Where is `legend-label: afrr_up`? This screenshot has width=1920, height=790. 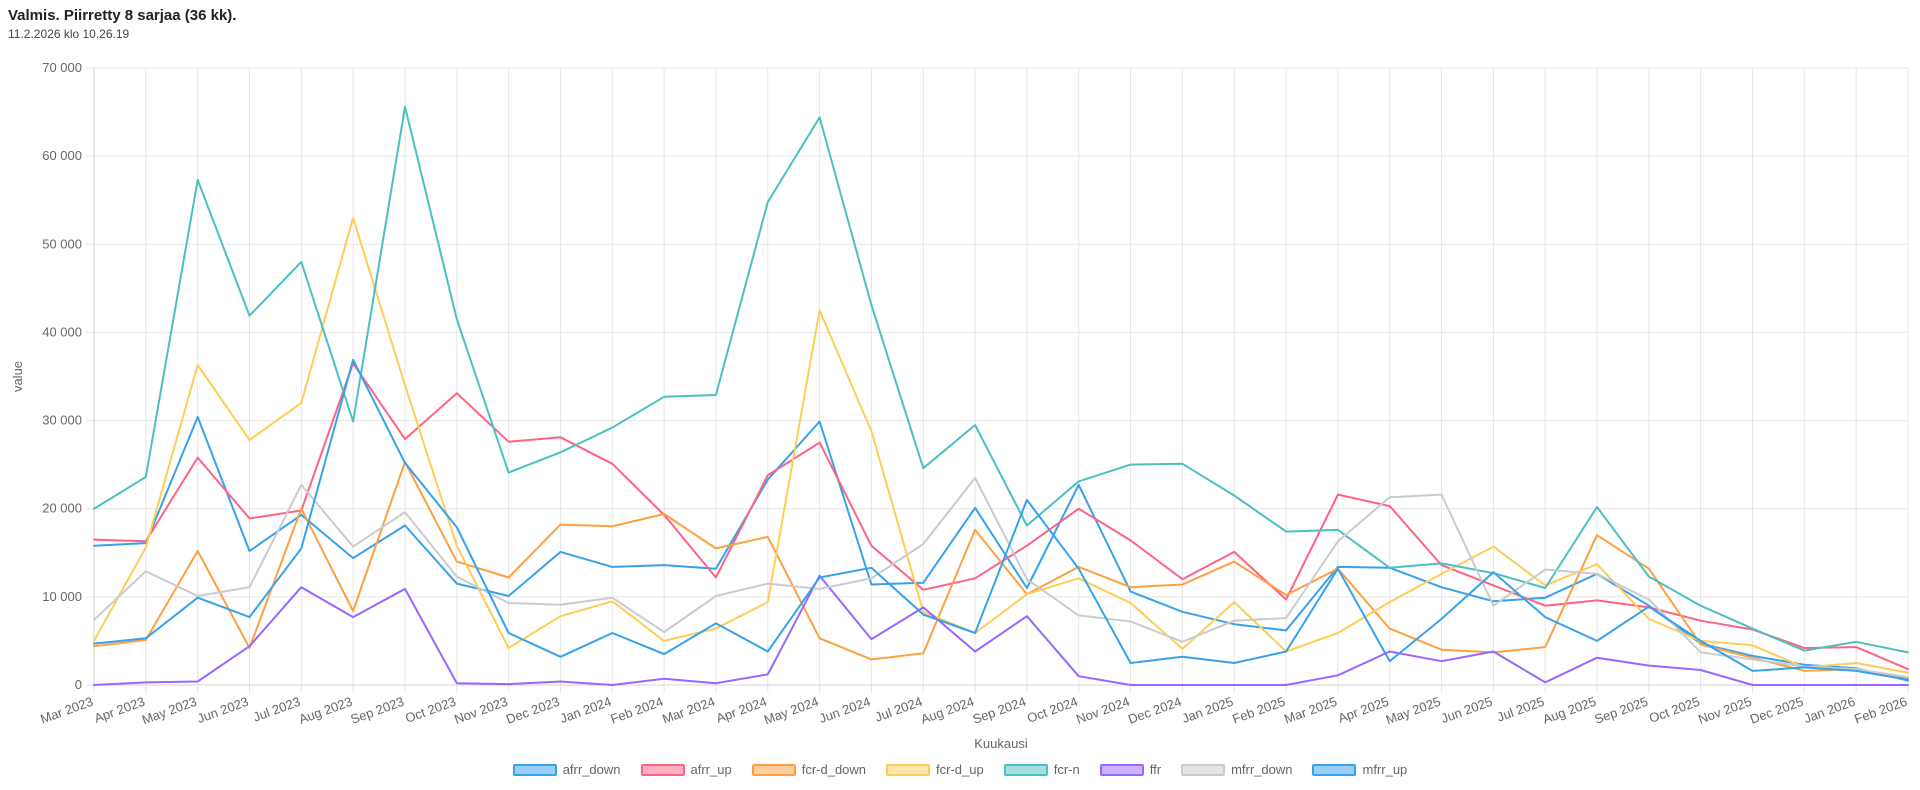 legend-label: afrr_up is located at coordinates (711, 769).